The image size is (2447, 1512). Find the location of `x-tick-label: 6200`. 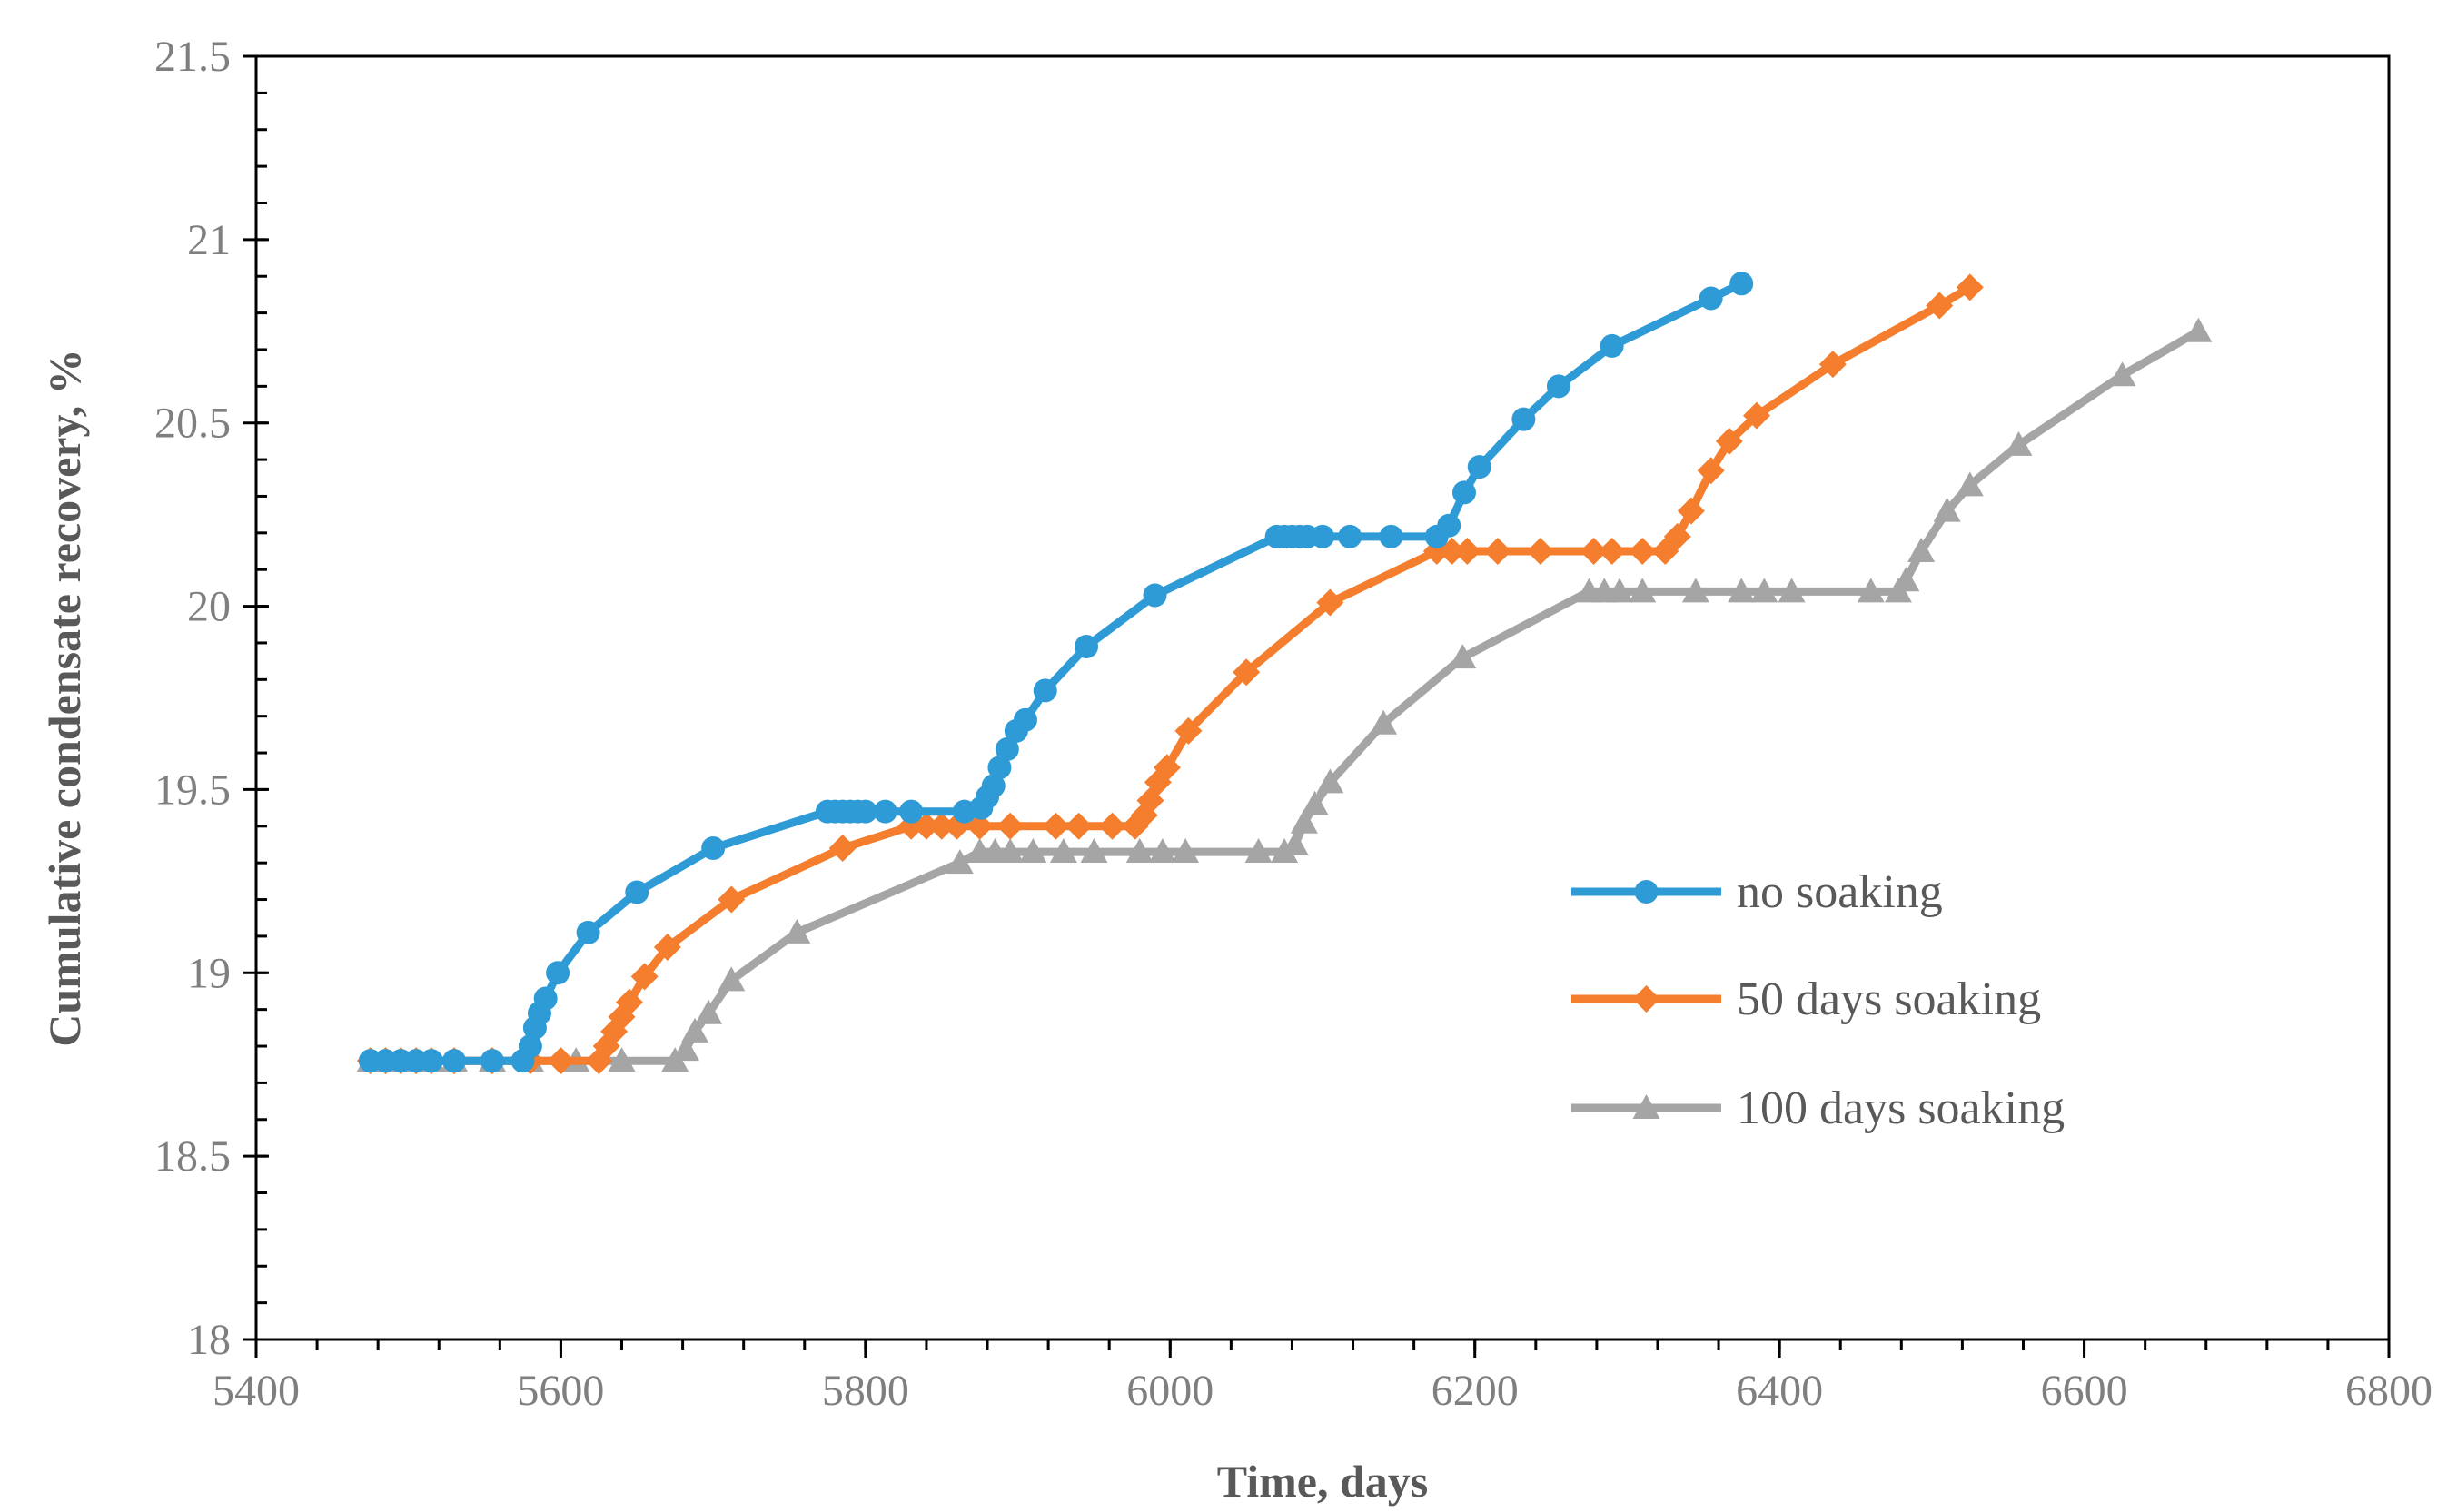

x-tick-label: 6200 is located at coordinates (1475, 1391).